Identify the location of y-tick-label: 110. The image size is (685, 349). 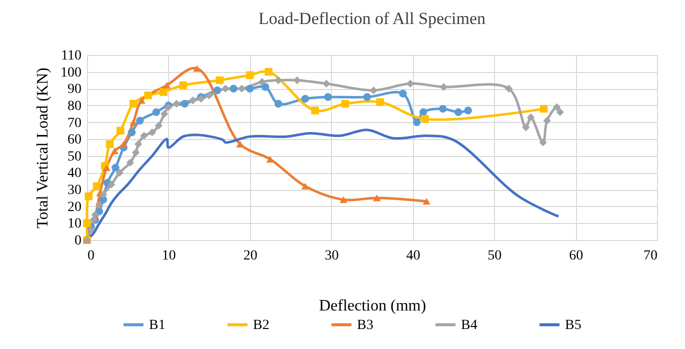
(71, 56).